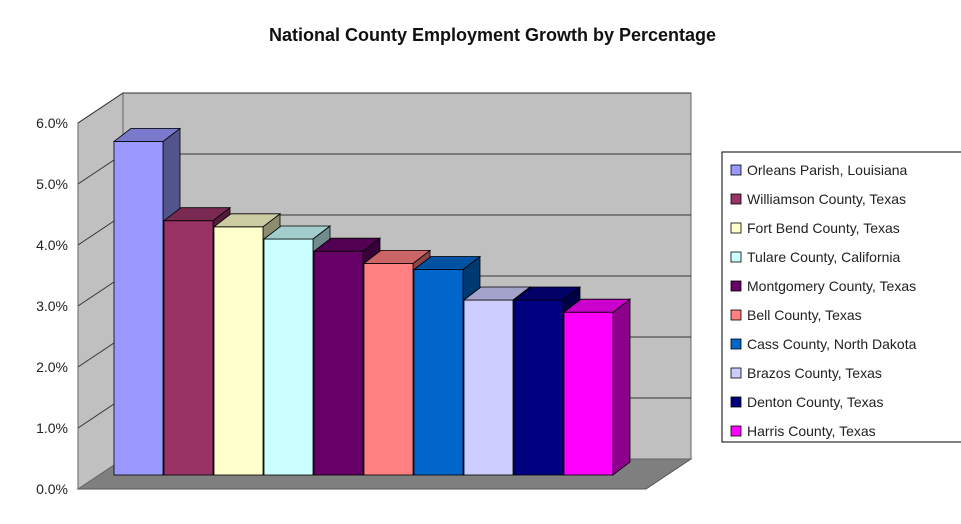  I want to click on legend-label: Cass County, North Dakota, so click(832, 344).